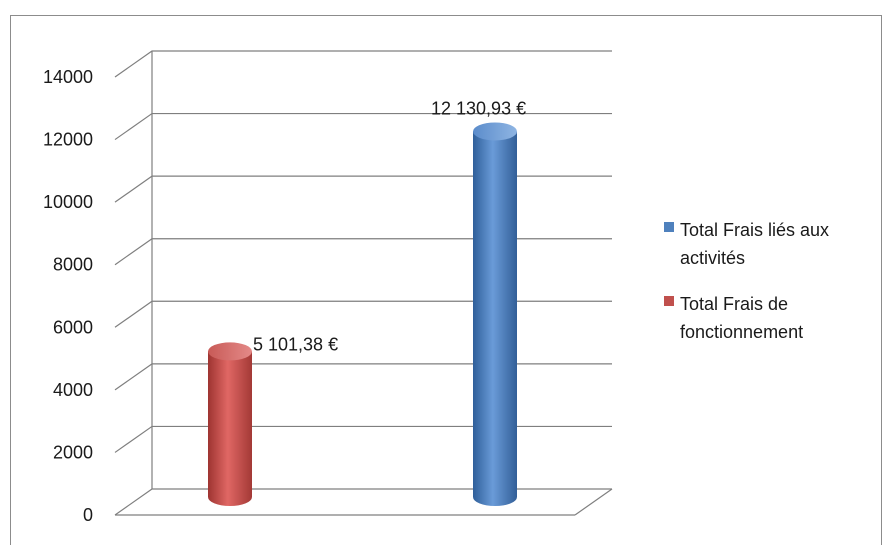  I want to click on y-tick-label: 12000, so click(68, 140).